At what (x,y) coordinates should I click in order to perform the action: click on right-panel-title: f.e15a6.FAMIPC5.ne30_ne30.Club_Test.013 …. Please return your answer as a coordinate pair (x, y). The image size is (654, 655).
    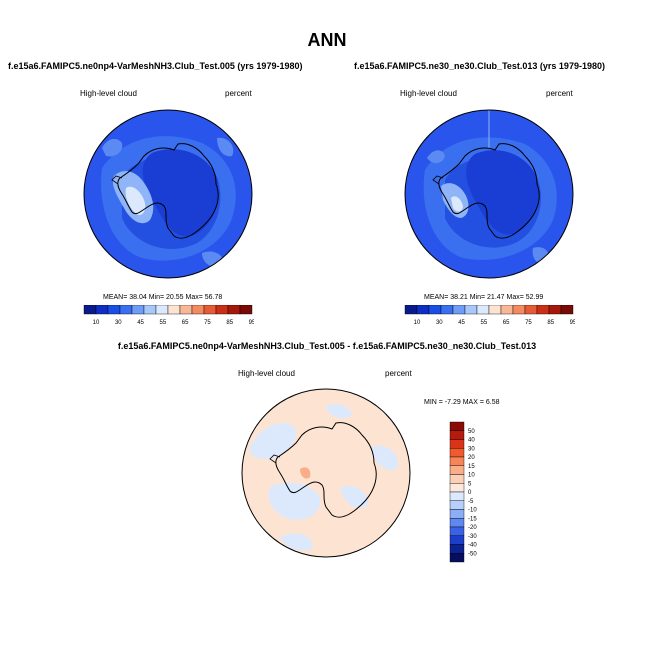
    Looking at the image, I should click on (479, 66).